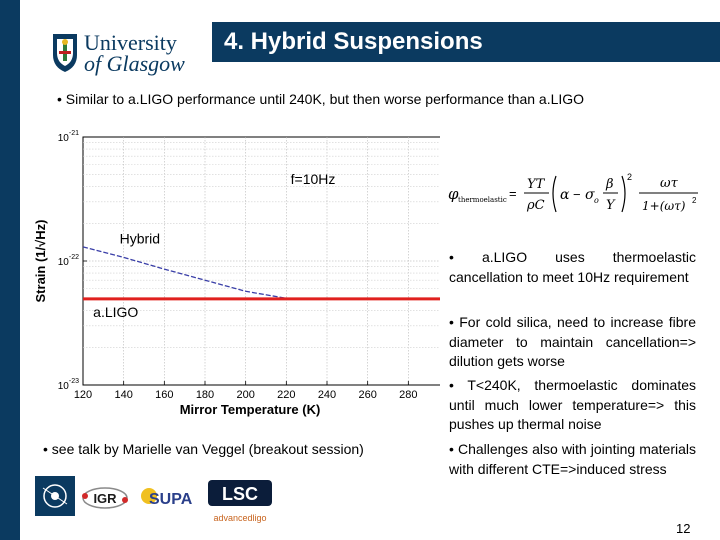  I want to click on university-logo: University of Glasgow, so click(120, 54).